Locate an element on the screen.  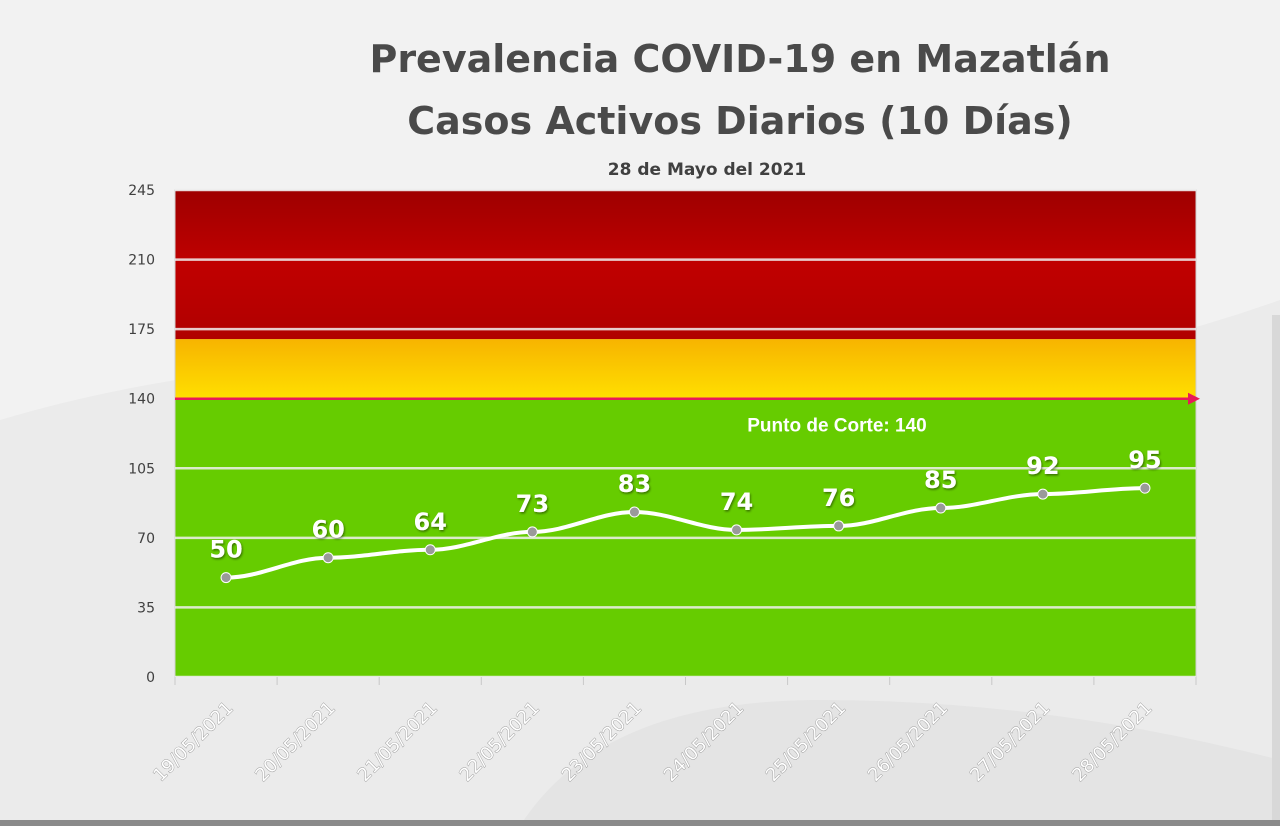
data-label: 92 is located at coordinates (1042, 466).